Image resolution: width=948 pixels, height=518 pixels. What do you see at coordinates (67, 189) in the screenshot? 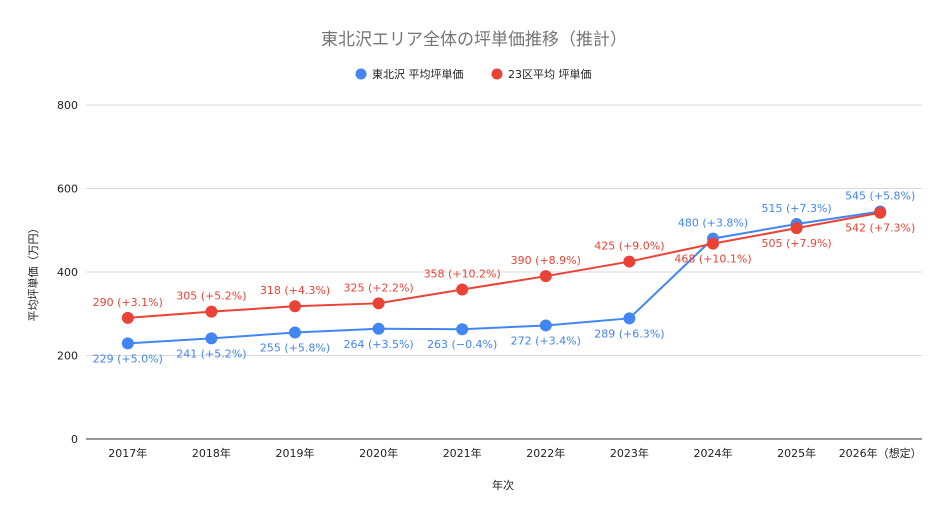
I see `y-tick-label: 600` at bounding box center [67, 189].